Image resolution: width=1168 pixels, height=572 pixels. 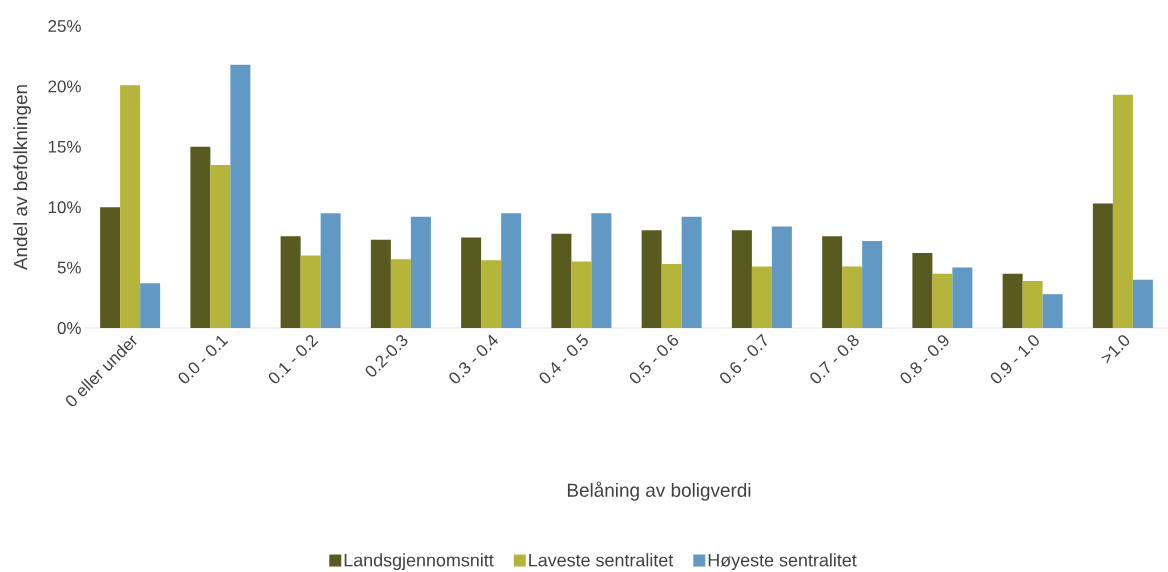 I want to click on x-tick-label: 0.0 - 0.1, so click(x=203, y=359).